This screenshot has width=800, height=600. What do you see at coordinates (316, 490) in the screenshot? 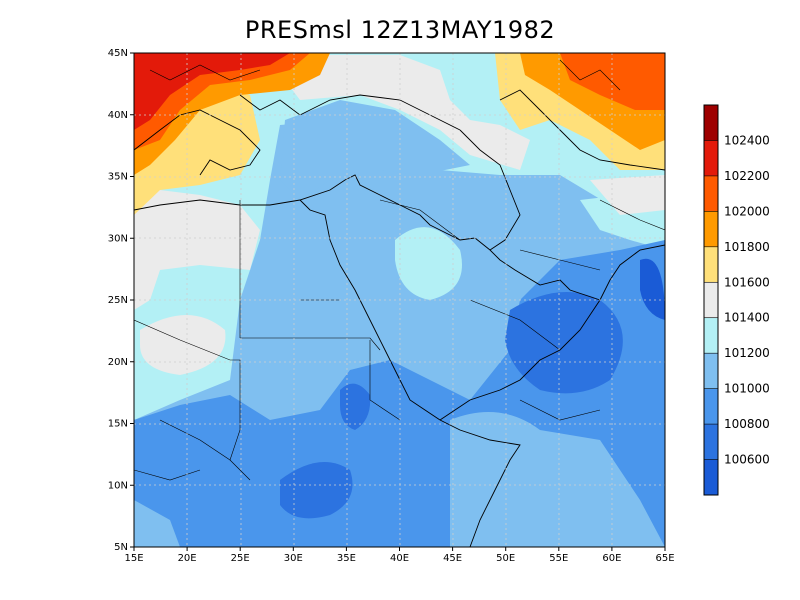
I see `region-100600-ethiopia` at bounding box center [316, 490].